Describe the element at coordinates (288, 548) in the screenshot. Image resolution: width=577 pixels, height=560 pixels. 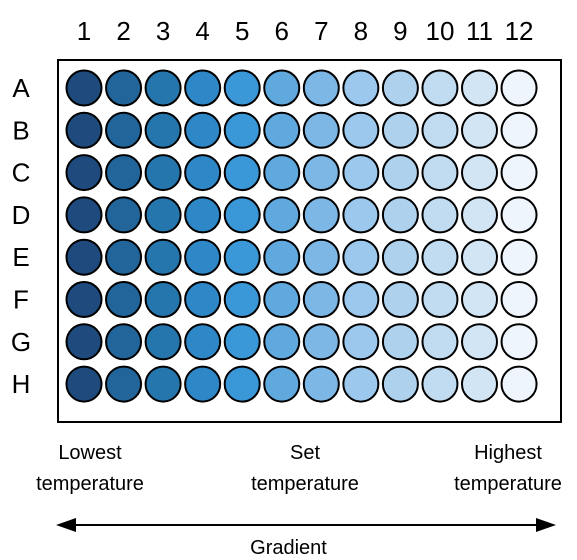
I see `gradient-label: Gradient` at that location.